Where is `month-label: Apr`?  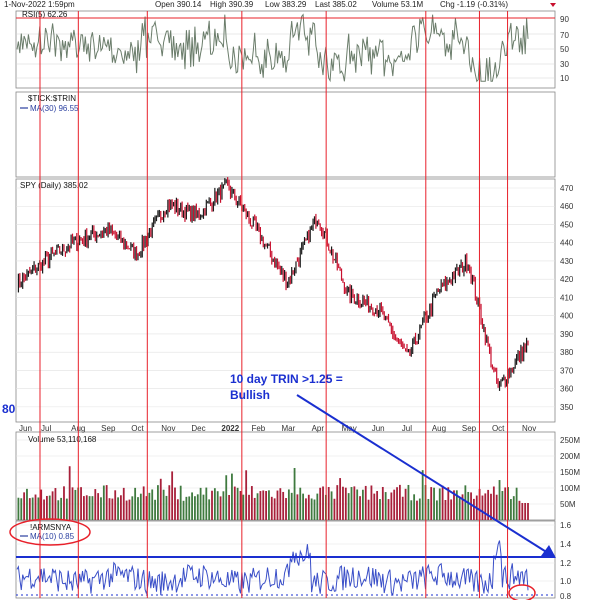
month-label: Apr is located at coordinates (318, 428).